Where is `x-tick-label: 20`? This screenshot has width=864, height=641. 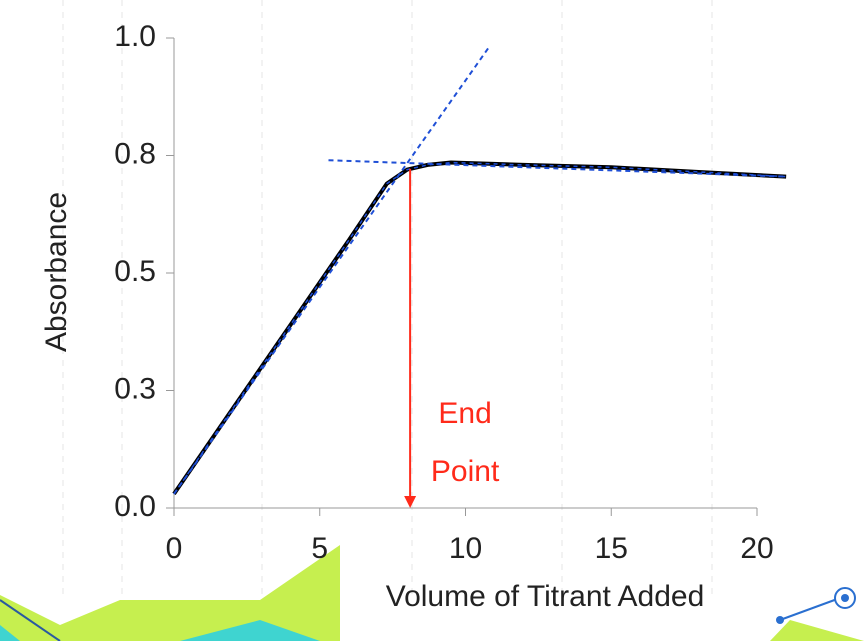 x-tick-label: 20 is located at coordinates (756, 548).